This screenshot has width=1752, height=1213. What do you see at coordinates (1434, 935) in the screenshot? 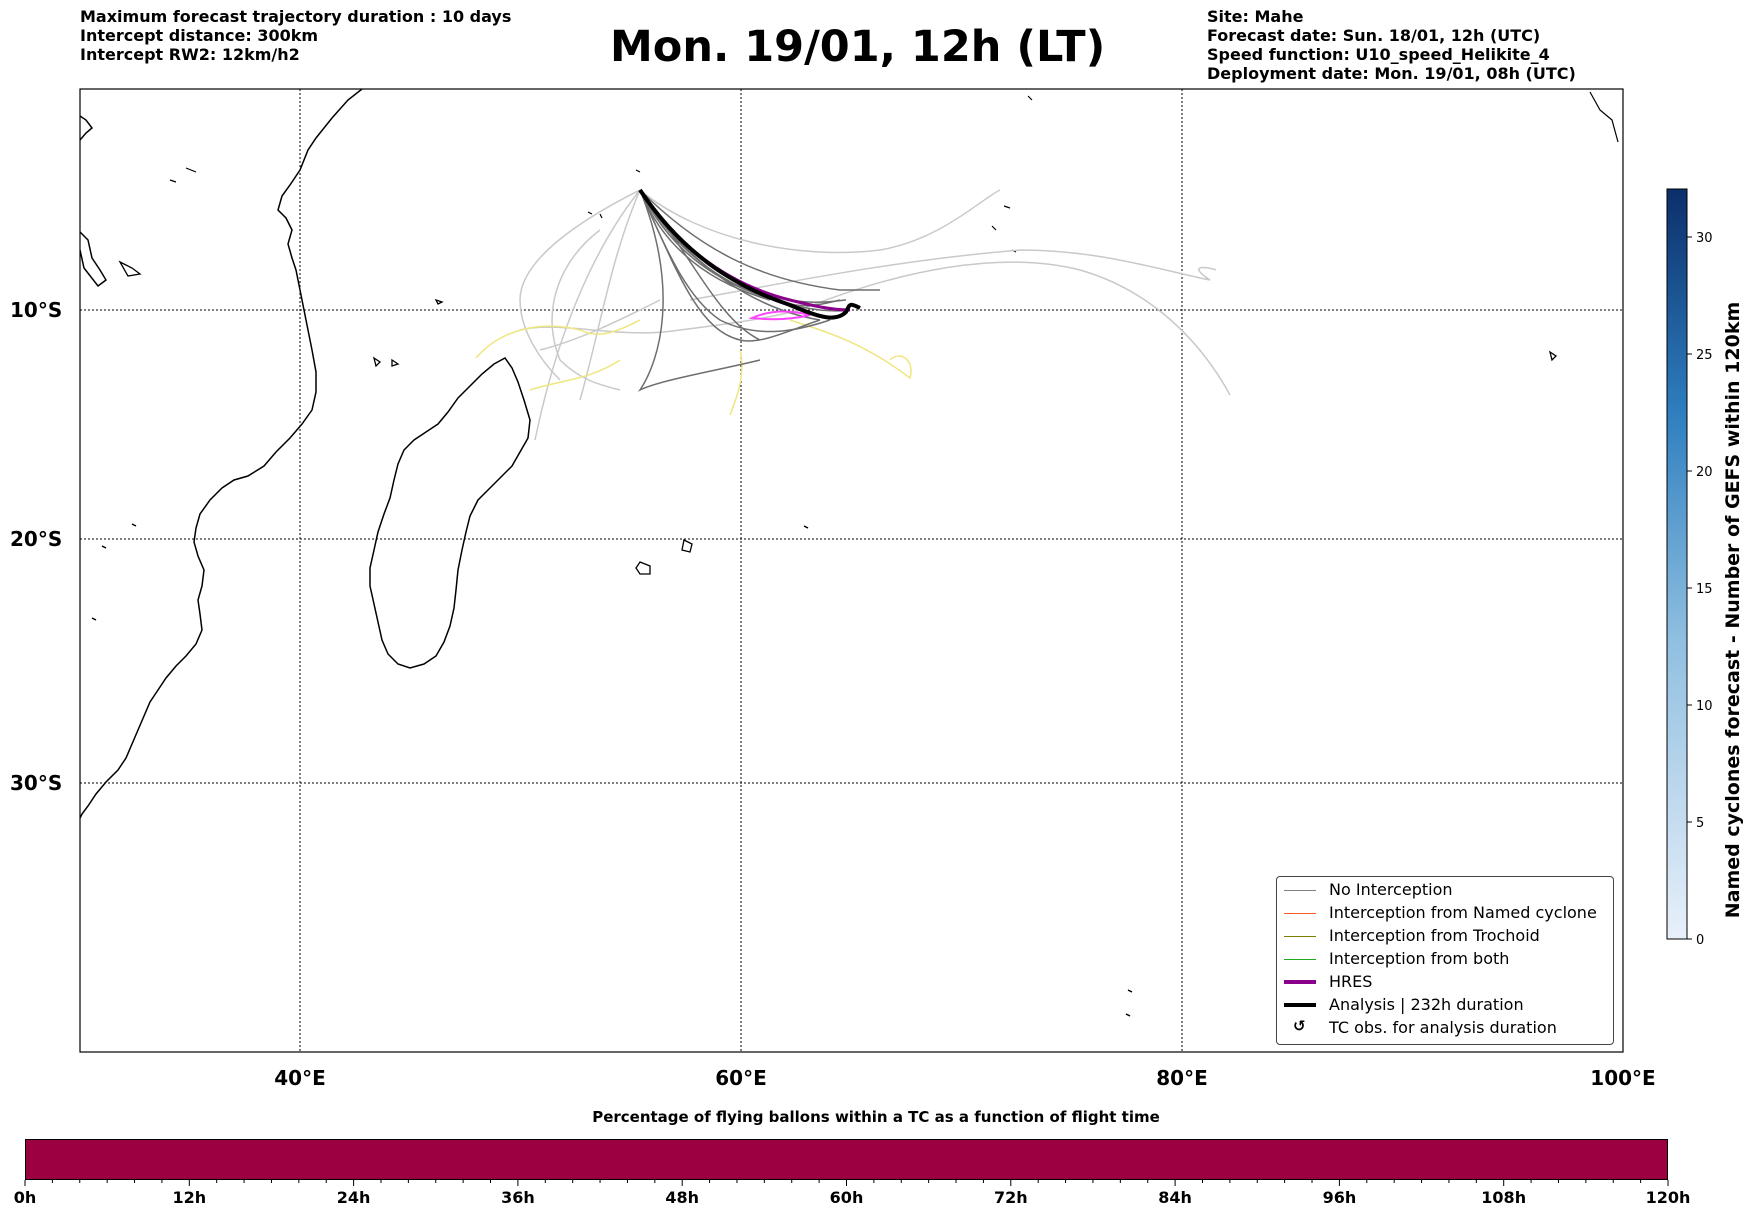
I see `legend-label: Interception from Trochoid` at bounding box center [1434, 935].